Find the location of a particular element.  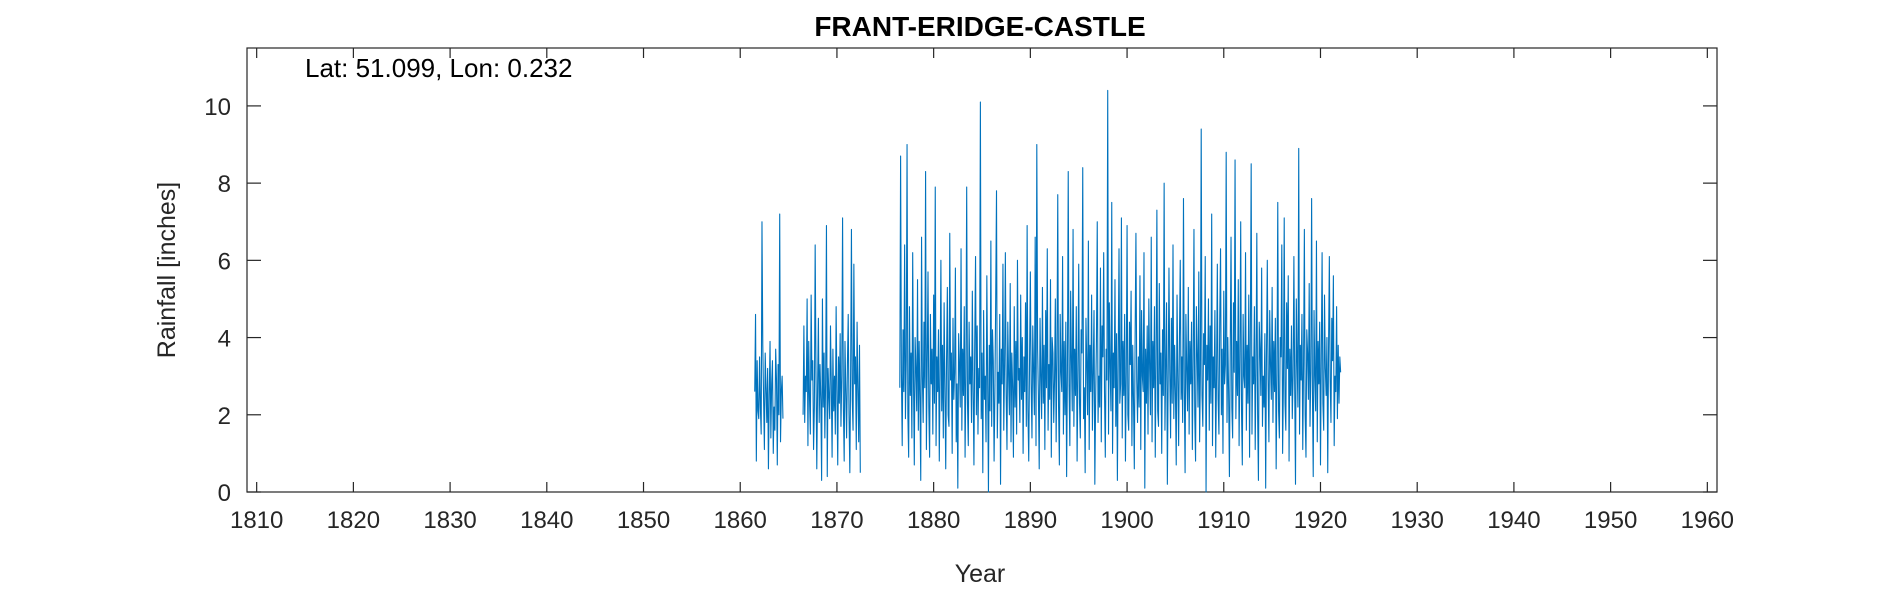

x-tick-label: 1870 is located at coordinates (836, 520).